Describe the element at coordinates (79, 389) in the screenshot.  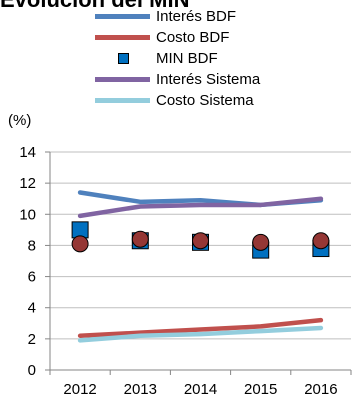
I see `x-tick-label: 2012` at that location.